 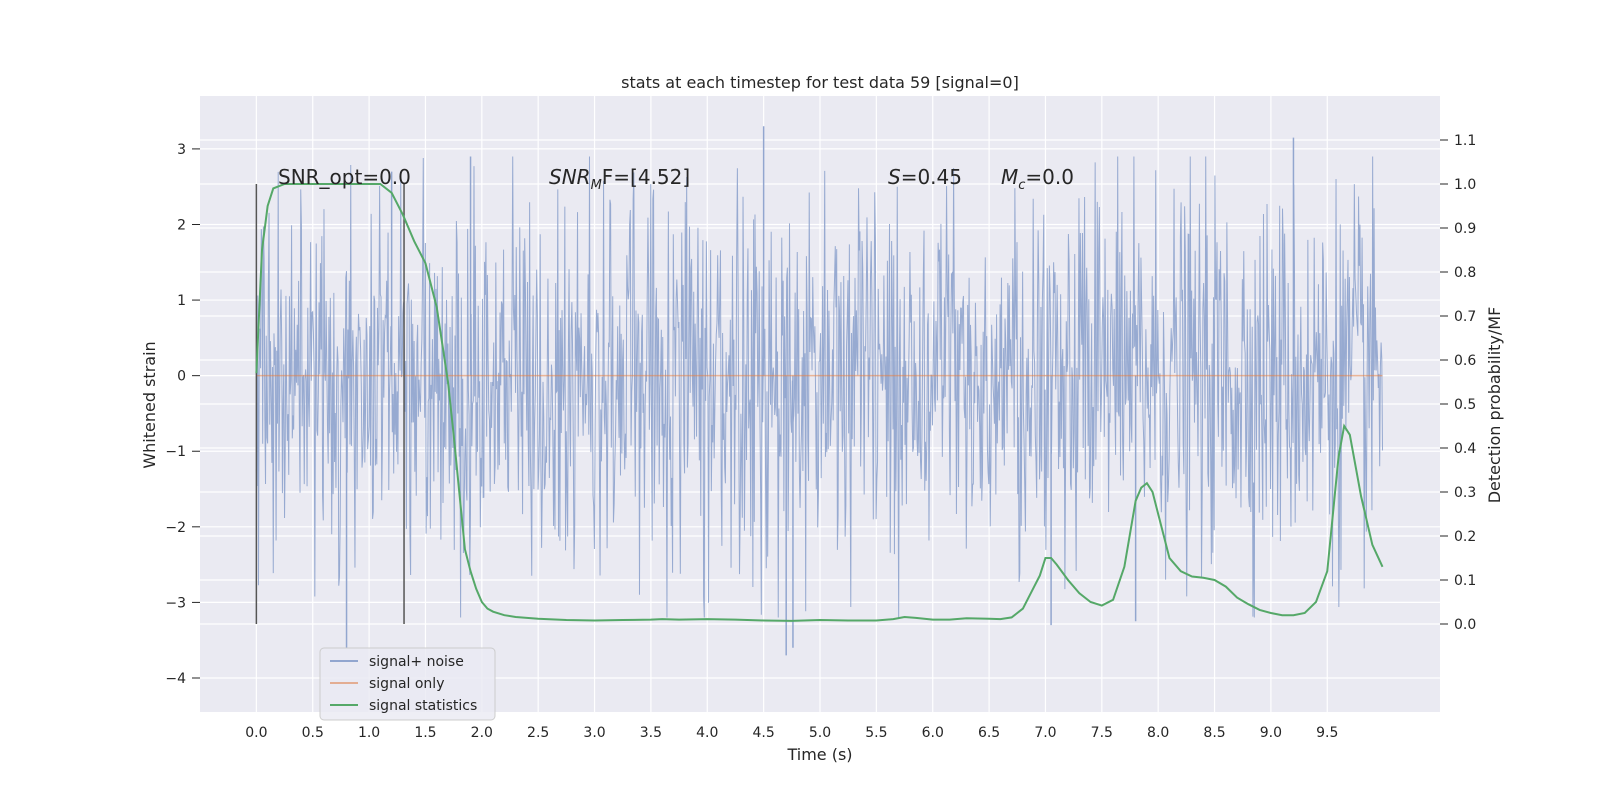 I want to click on y-left-tick-label: −2, so click(x=175, y=528).